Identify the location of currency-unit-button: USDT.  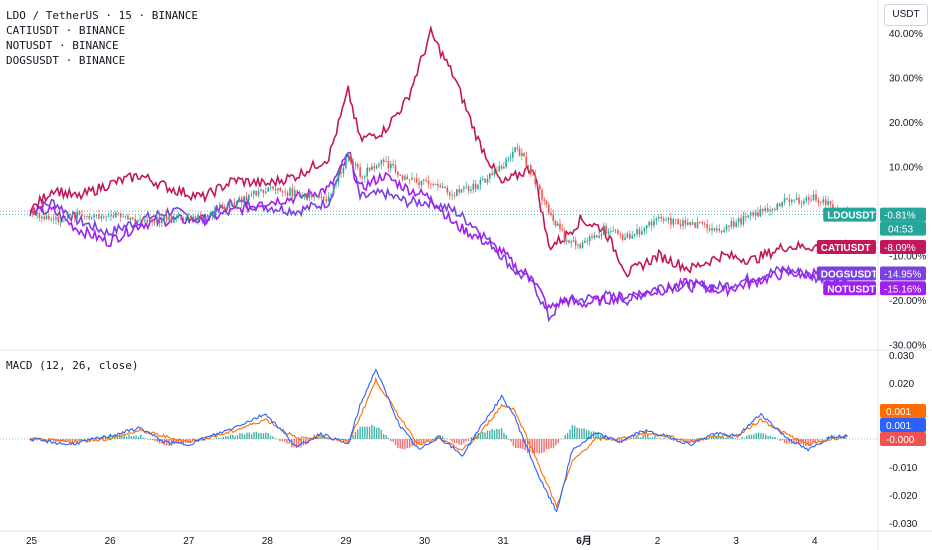
(906, 15).